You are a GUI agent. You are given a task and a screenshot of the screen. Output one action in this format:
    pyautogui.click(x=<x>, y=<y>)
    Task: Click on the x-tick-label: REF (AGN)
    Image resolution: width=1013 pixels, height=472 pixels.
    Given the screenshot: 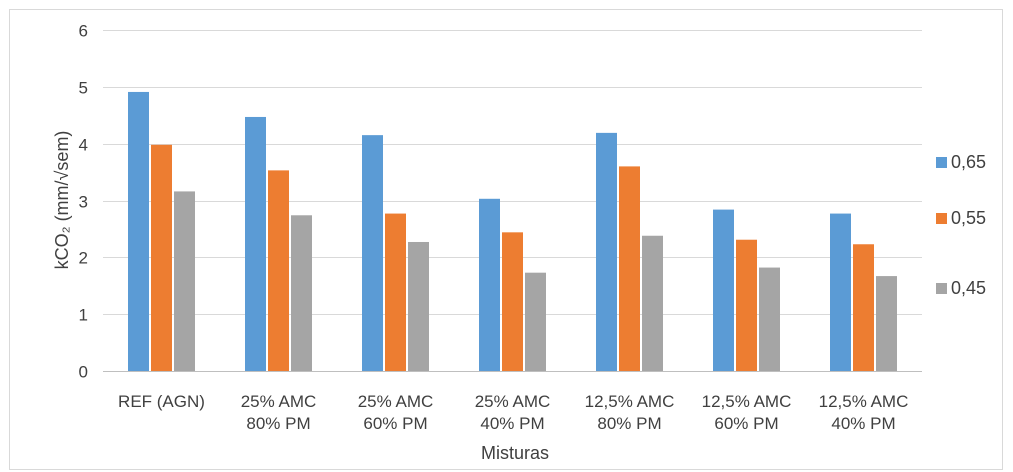 What is the action you would take?
    pyautogui.click(x=161, y=401)
    